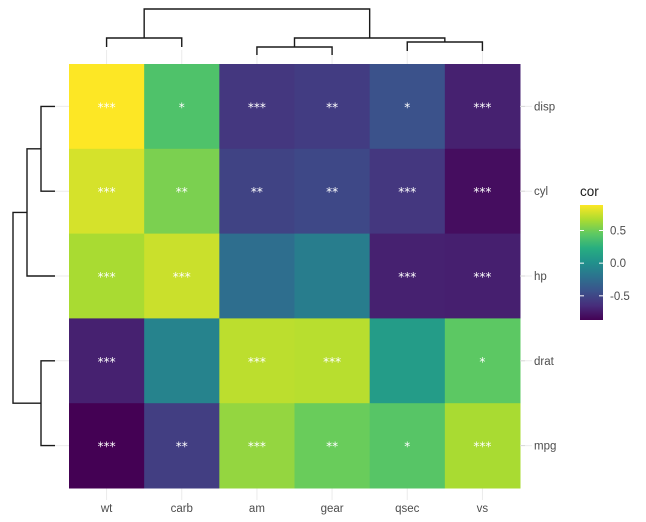  I want to click on legend-tick-label: 0.0, so click(618, 264).